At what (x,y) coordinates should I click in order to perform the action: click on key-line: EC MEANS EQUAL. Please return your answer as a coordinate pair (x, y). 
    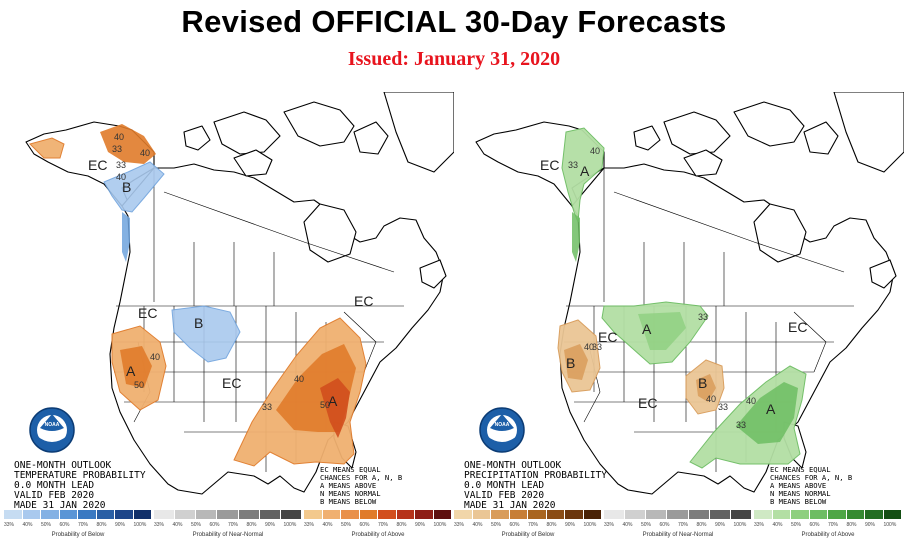
    Looking at the image, I should click on (800, 469).